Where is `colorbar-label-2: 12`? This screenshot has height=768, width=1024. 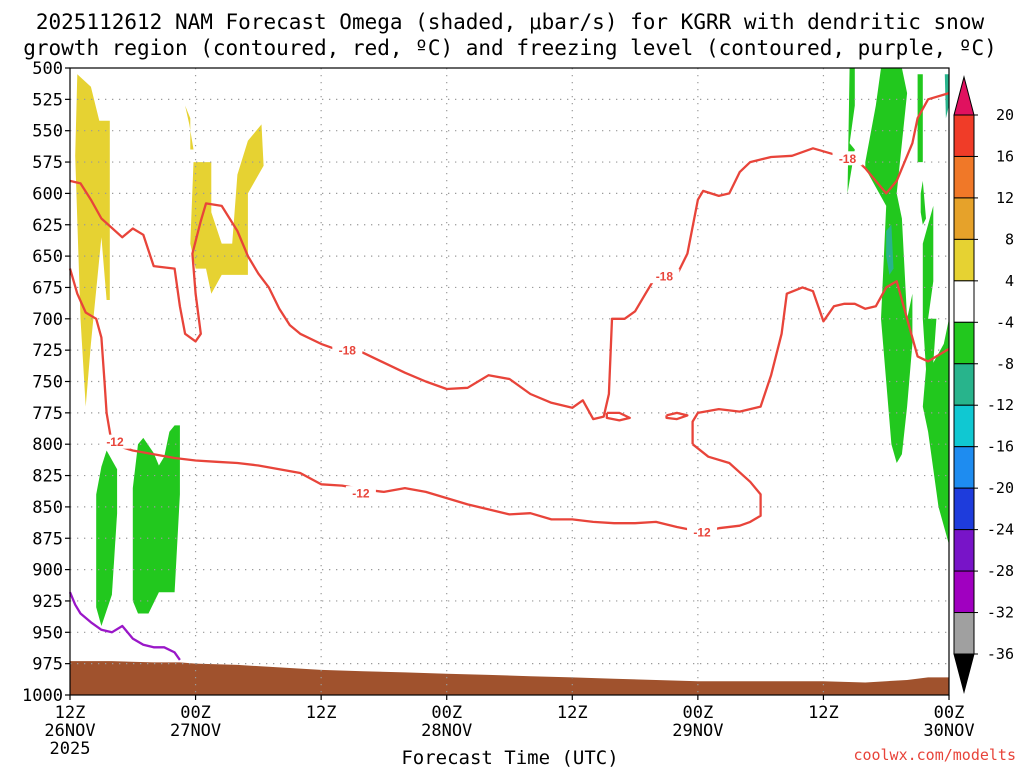
colorbar-label-2: 12 is located at coordinates (1005, 198).